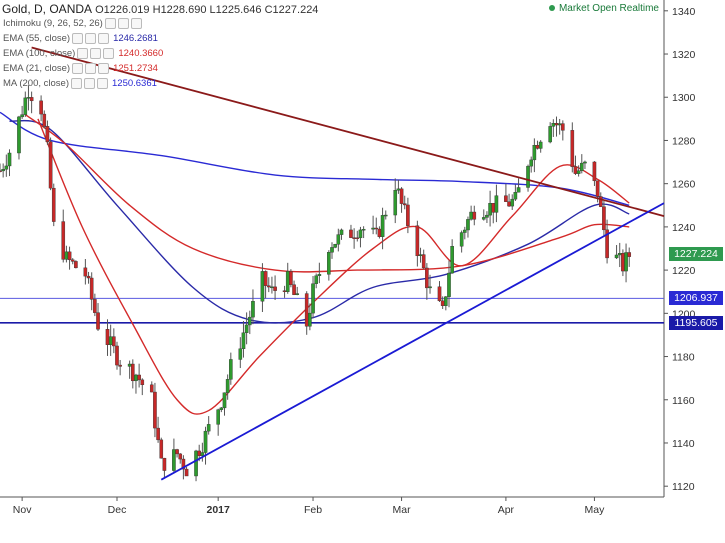 The width and height of the screenshot is (725, 543). I want to click on legend-row: EMA (55, close) 1246.2681, so click(80, 38).